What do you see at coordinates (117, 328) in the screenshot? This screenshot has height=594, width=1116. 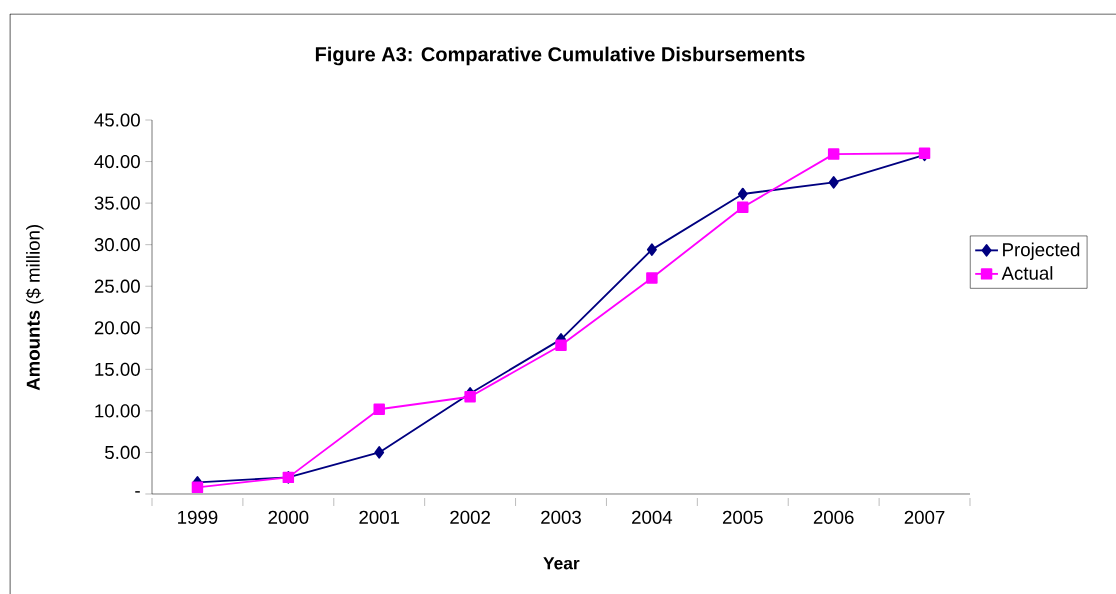 I see `y-tick-label: 20.00` at bounding box center [117, 328].